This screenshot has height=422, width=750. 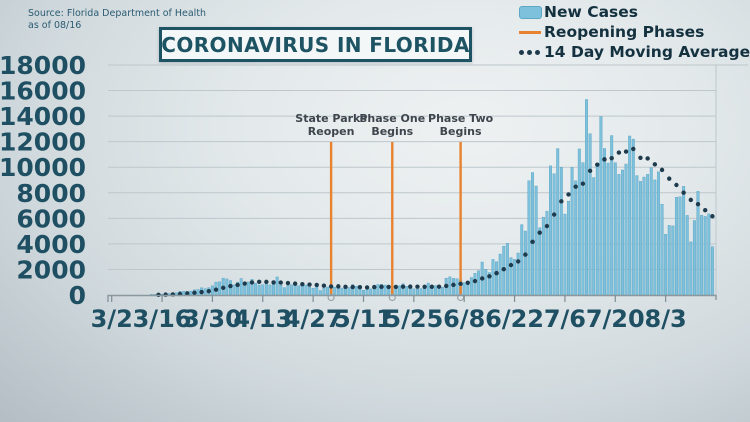 What do you see at coordinates (461, 125) in the screenshot?
I see `phase-annotation: Phase Two Begins` at bounding box center [461, 125].